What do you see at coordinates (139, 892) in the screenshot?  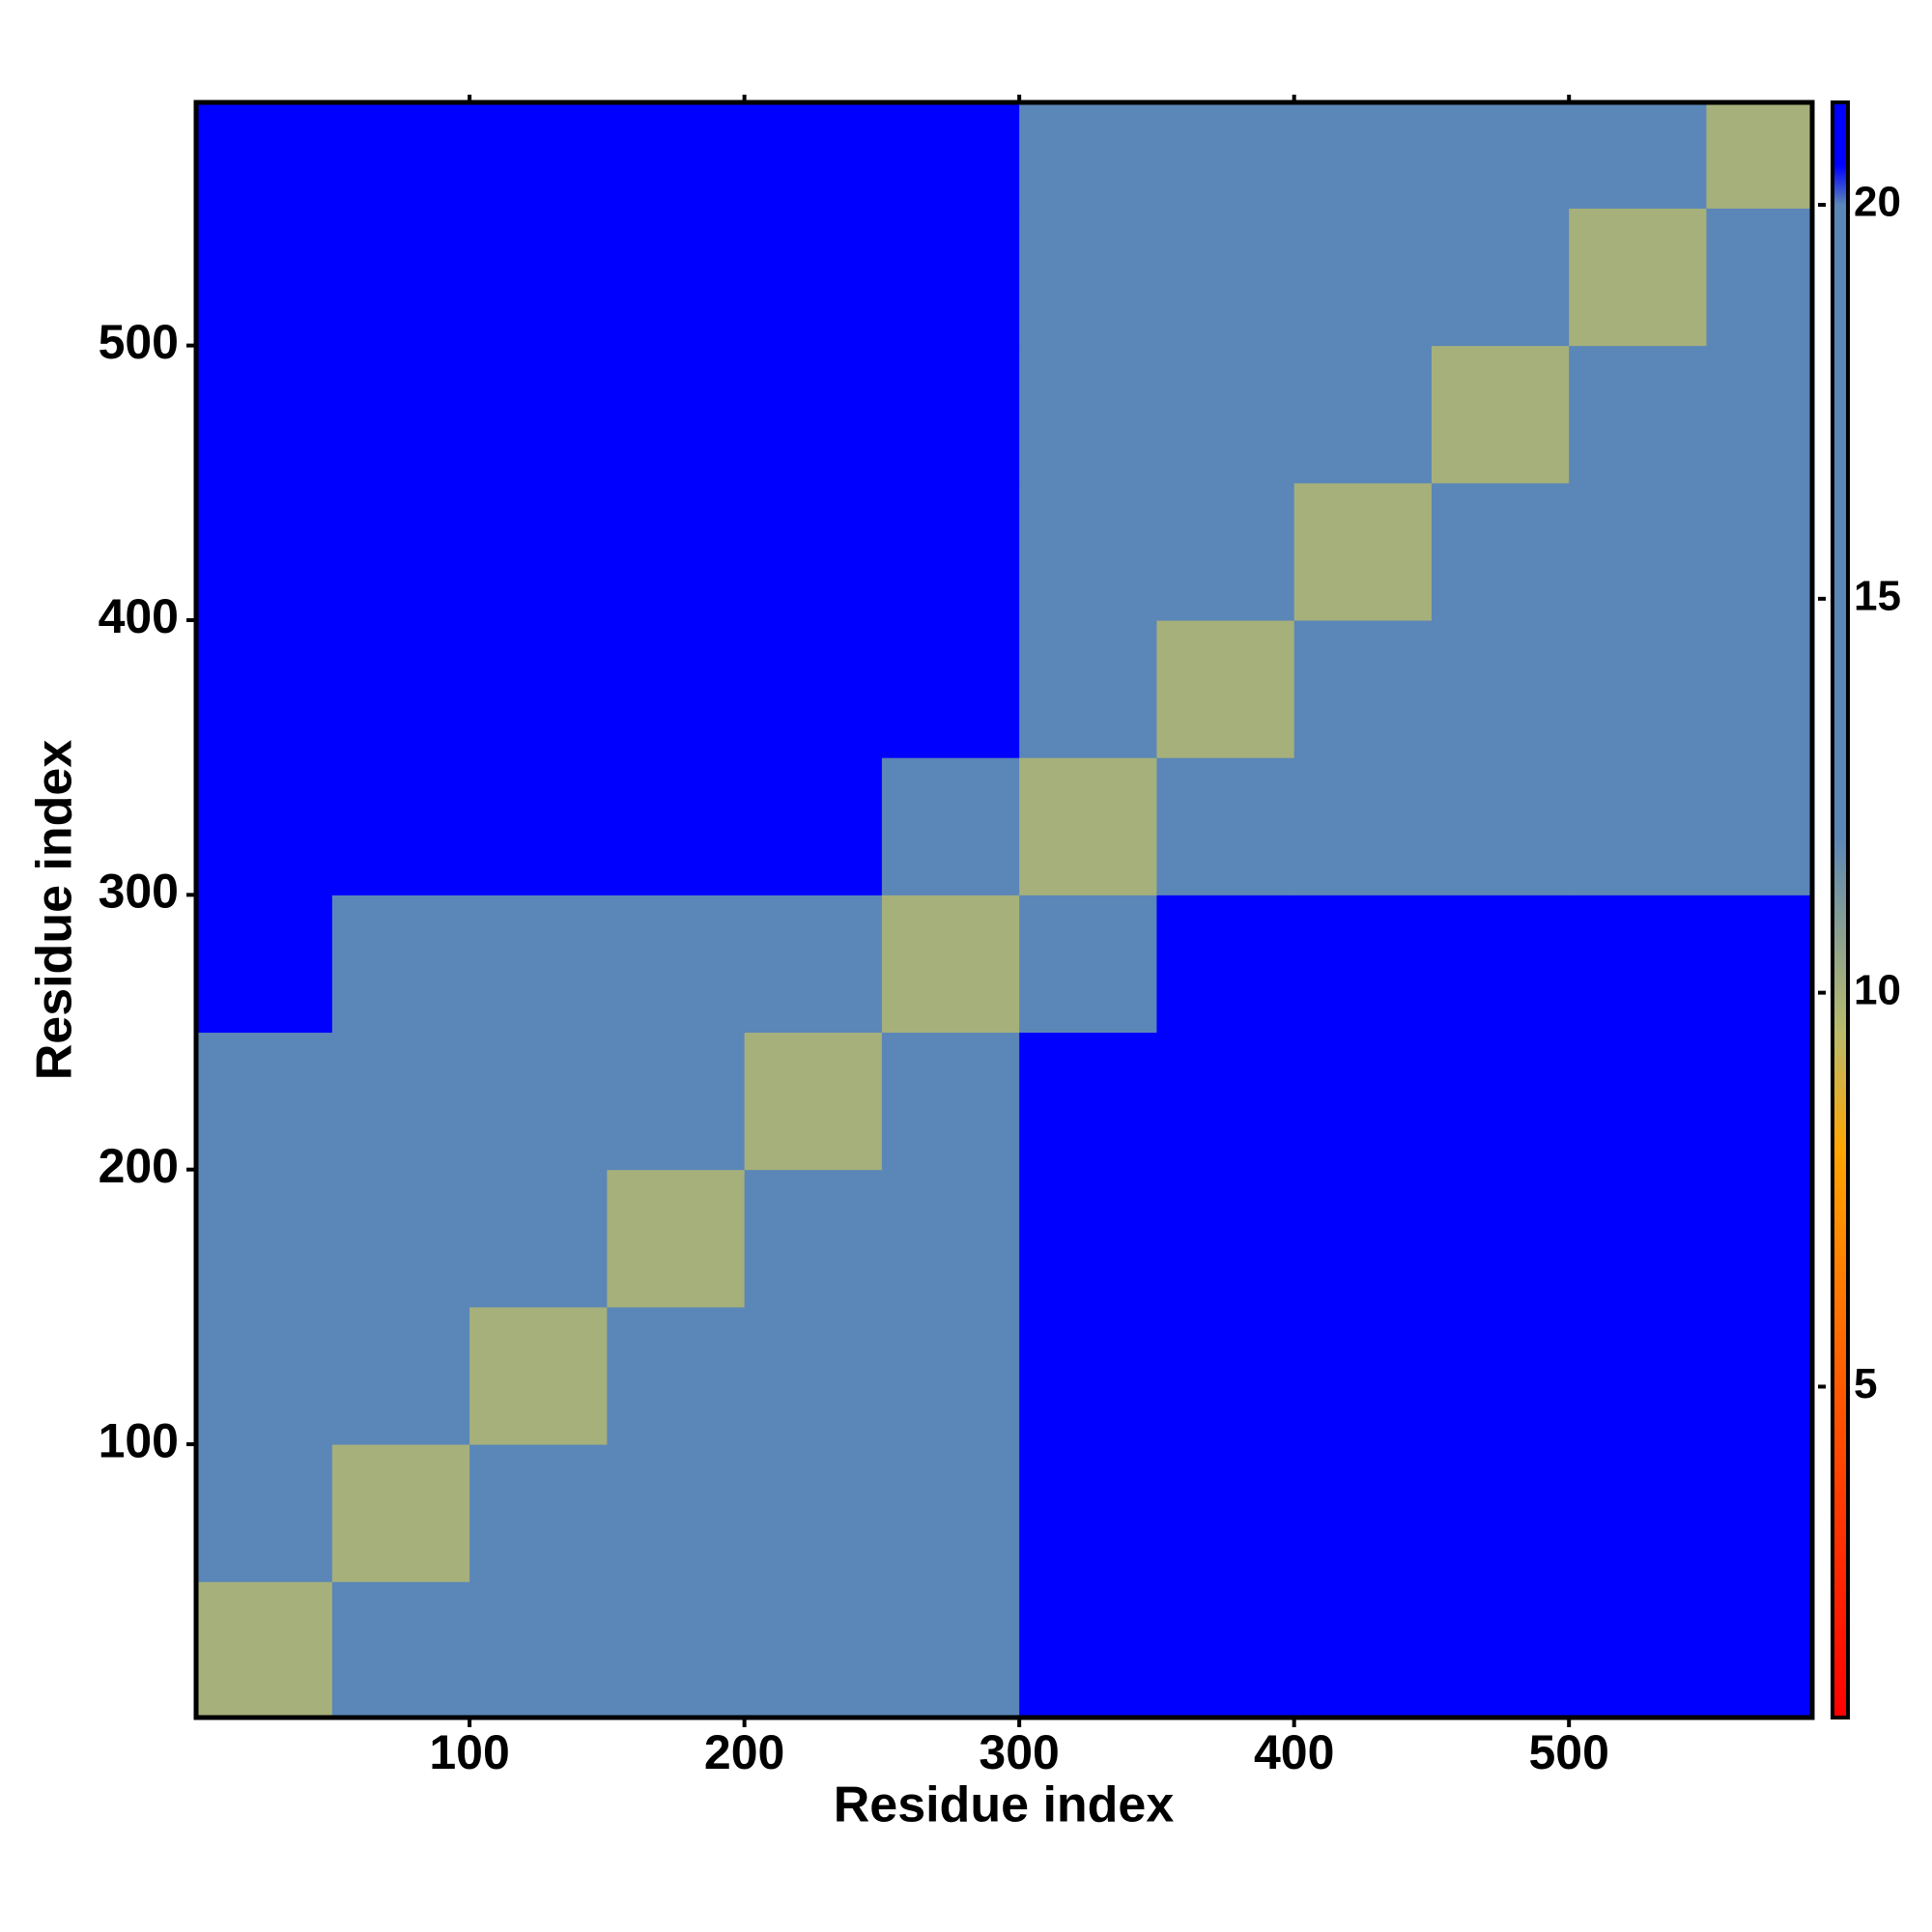 I see `y-tick-label: 300` at bounding box center [139, 892].